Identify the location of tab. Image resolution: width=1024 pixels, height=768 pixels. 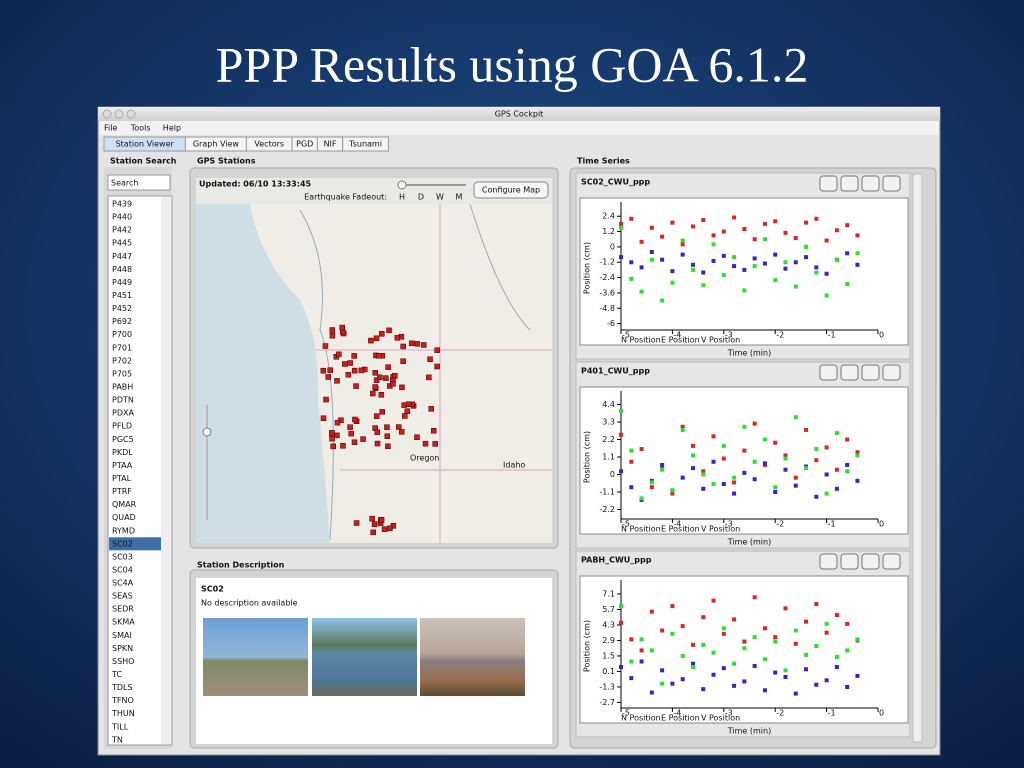
(365, 144).